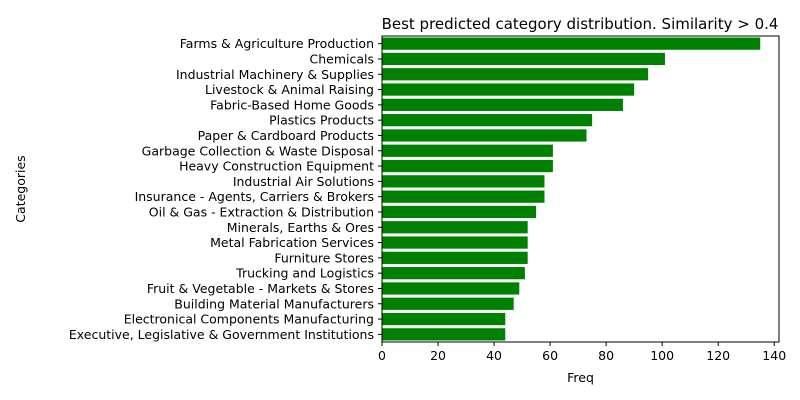  I want to click on y-tick-label: Fruit & Vegetable - Markets & Stores, so click(260, 288).